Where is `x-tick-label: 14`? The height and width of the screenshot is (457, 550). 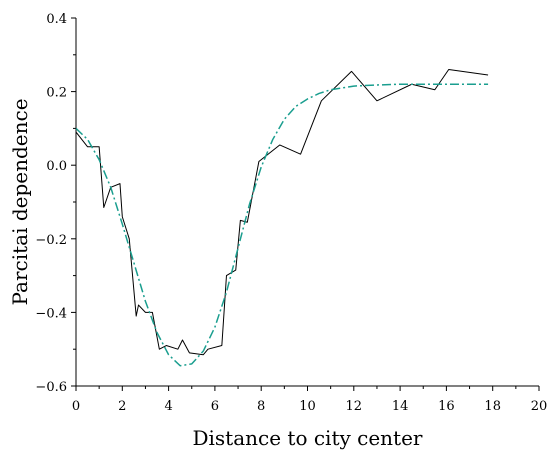
x-tick-label: 14 is located at coordinates (400, 406).